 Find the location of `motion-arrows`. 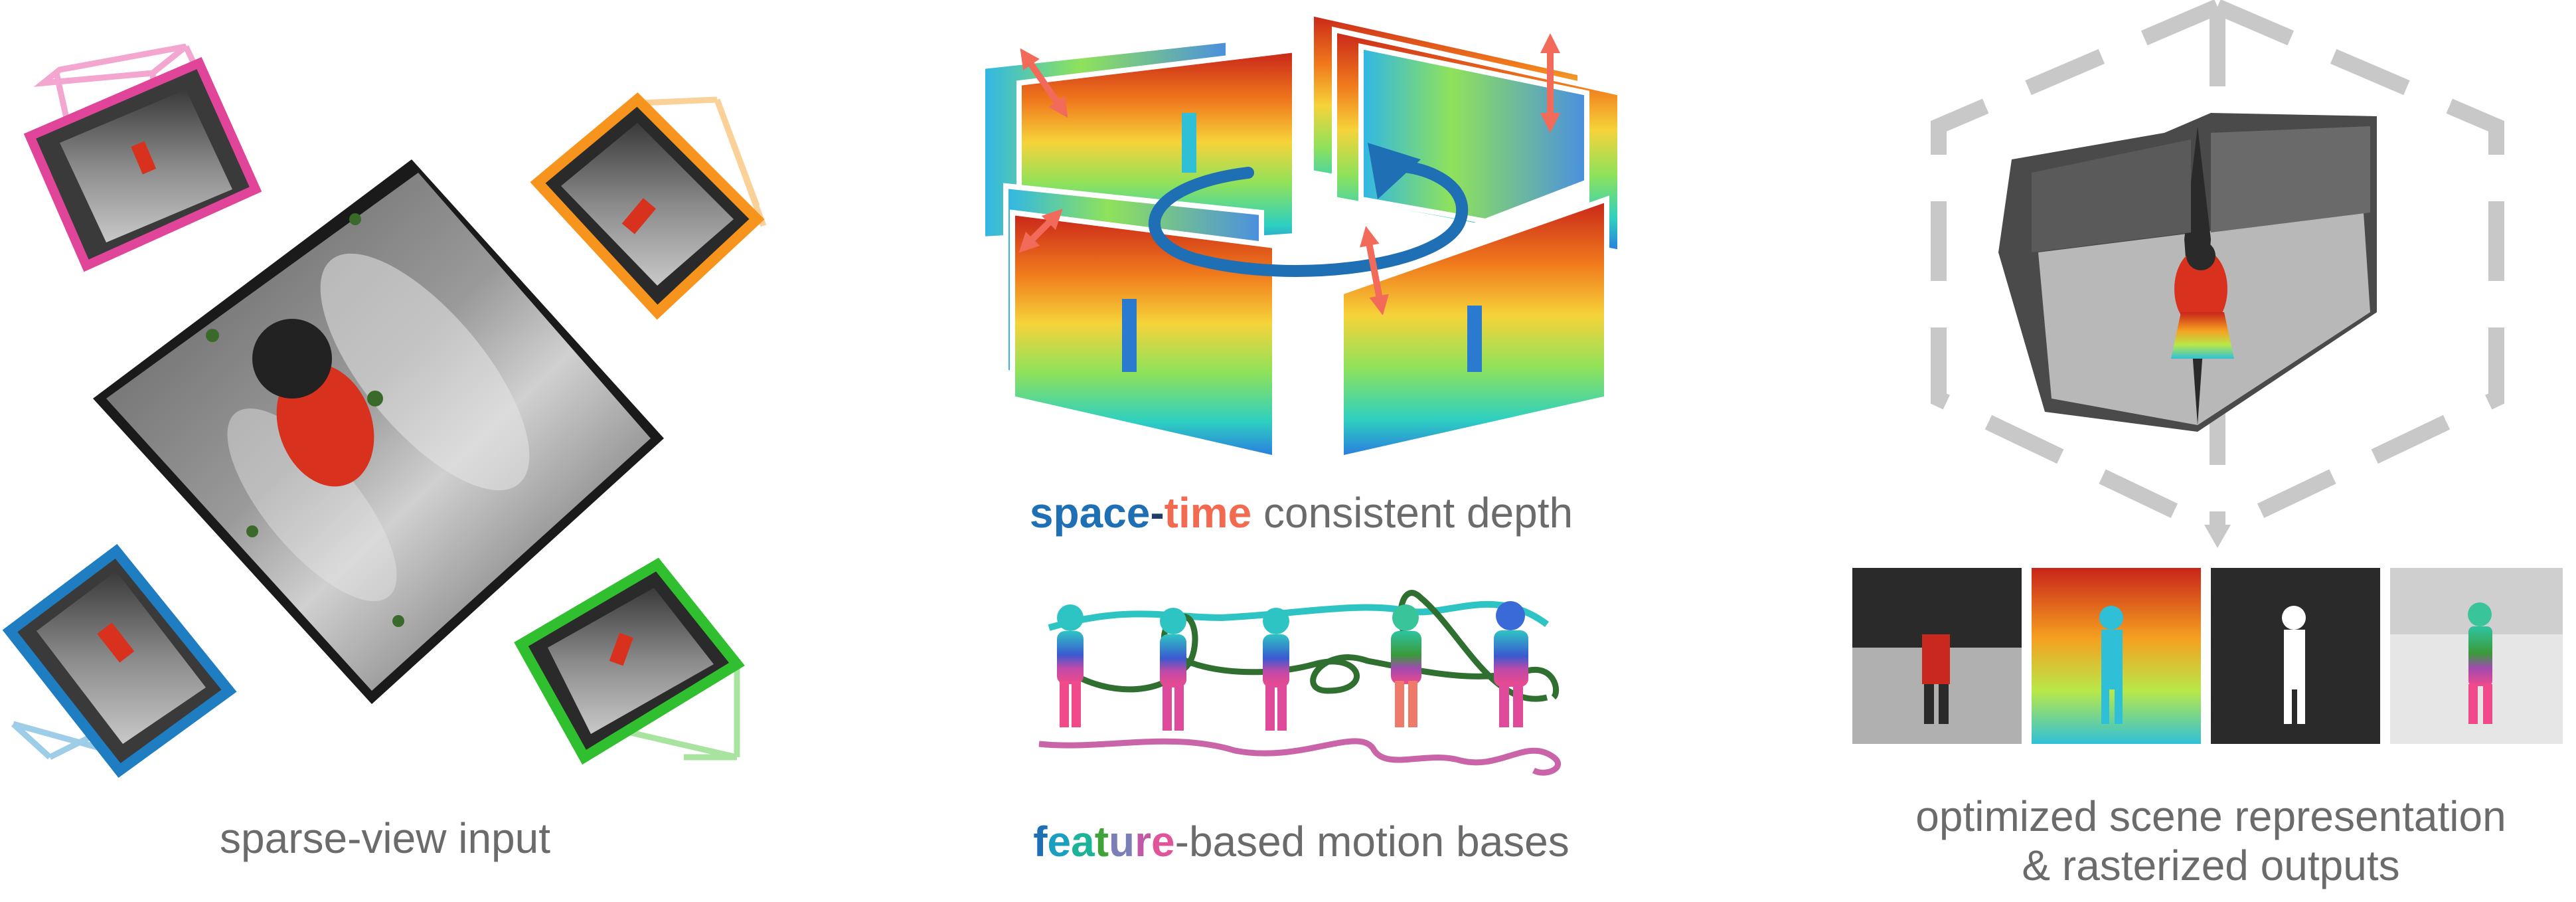

motion-arrows is located at coordinates (1289, 174).